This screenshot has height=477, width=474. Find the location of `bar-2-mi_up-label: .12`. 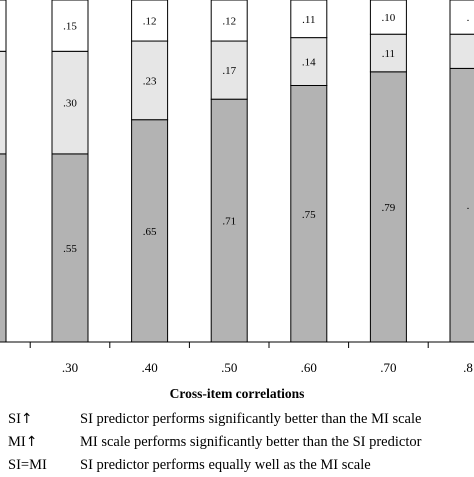

bar-2-mi_up-label: .12 is located at coordinates (229, 22).